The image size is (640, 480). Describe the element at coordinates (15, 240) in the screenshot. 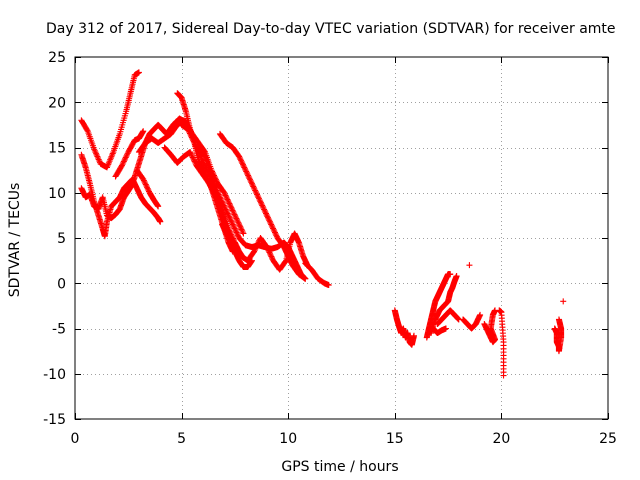

I see `y-axis-label: SDTVAR / TECUs` at that location.